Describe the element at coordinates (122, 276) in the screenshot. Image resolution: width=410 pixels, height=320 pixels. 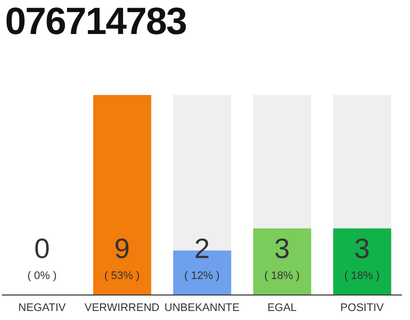
I see `annotation: ( 53% )` at that location.